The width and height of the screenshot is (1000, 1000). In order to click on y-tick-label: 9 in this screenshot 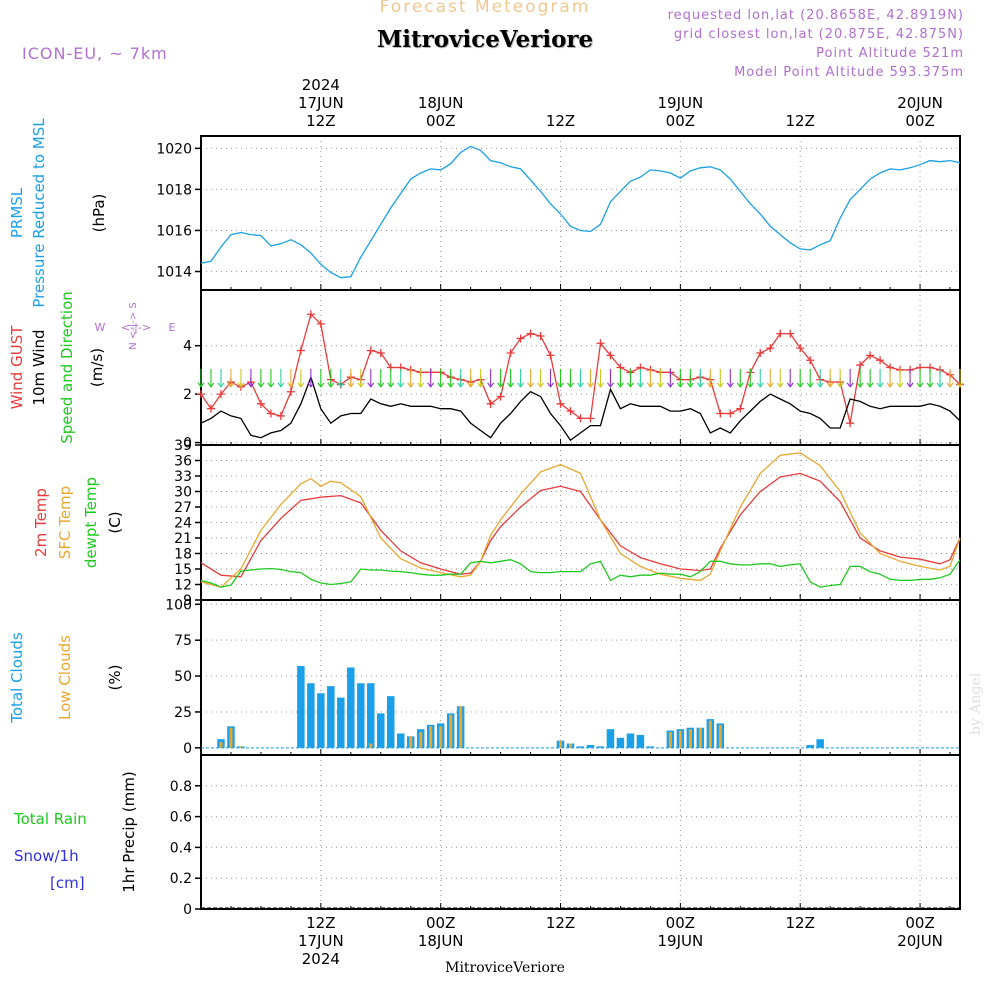, I will do `click(187, 601)`.